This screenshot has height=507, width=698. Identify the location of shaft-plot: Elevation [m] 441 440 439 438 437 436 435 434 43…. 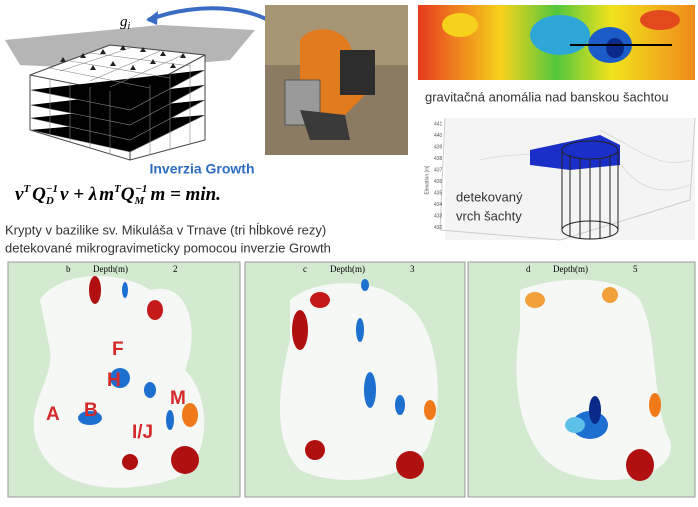
(560, 179).